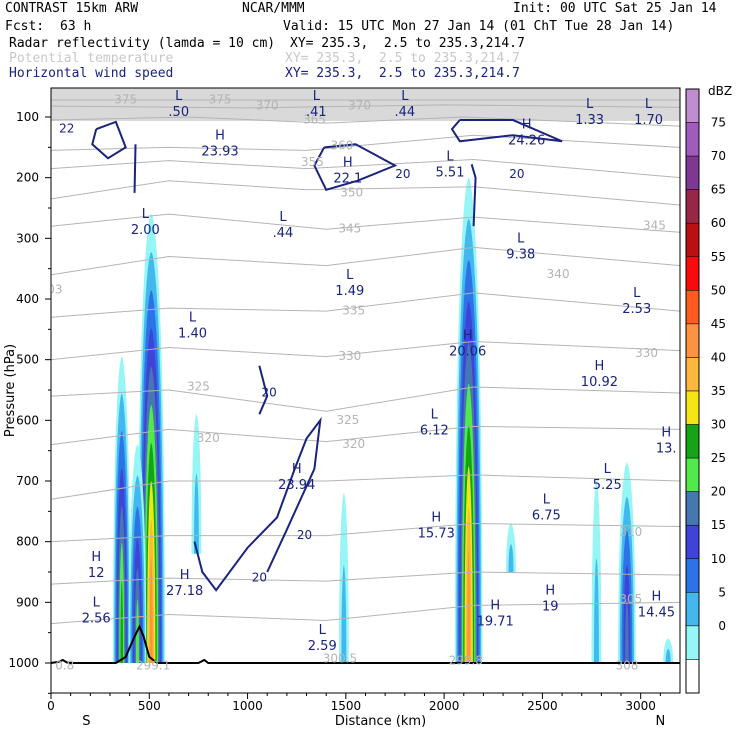  I want to click on contour-label: 340, so click(558, 274).